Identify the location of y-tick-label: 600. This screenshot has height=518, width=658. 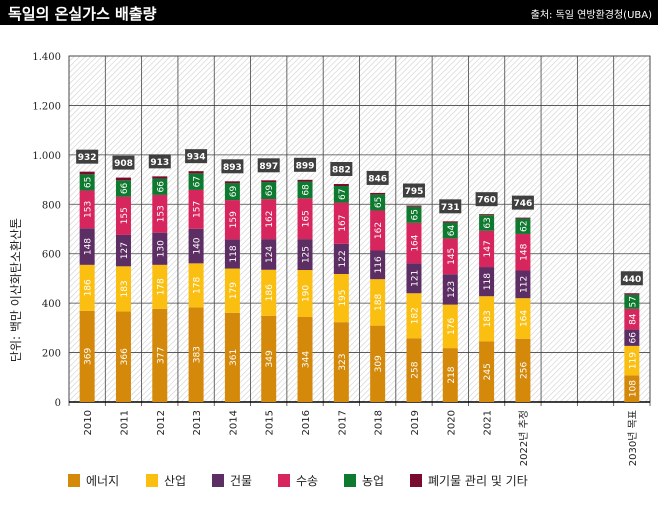
(51, 255).